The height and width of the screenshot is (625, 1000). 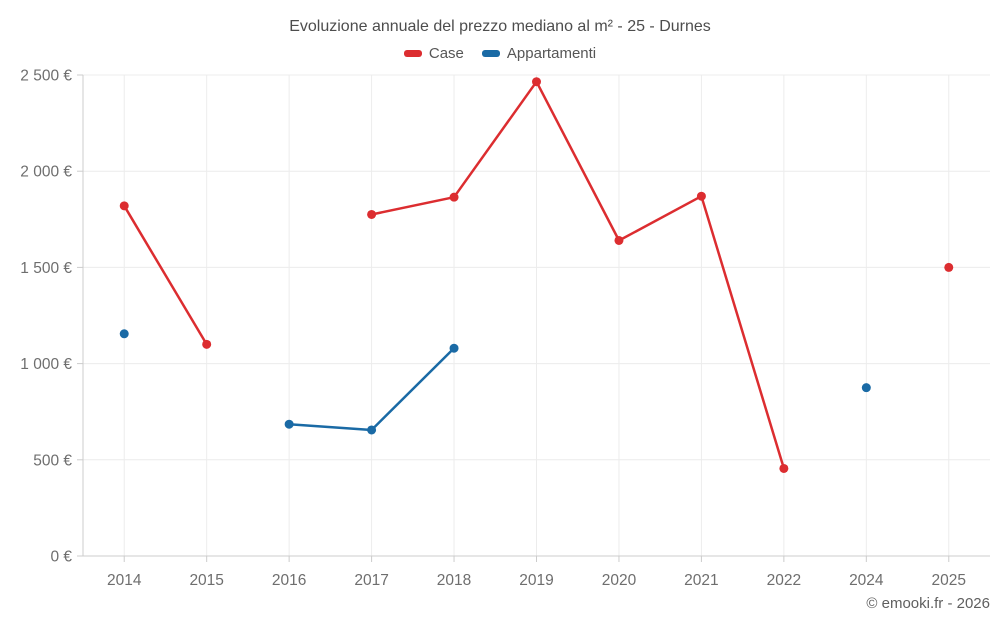 What do you see at coordinates (619, 240) in the screenshot?
I see `data-point-case-2020` at bounding box center [619, 240].